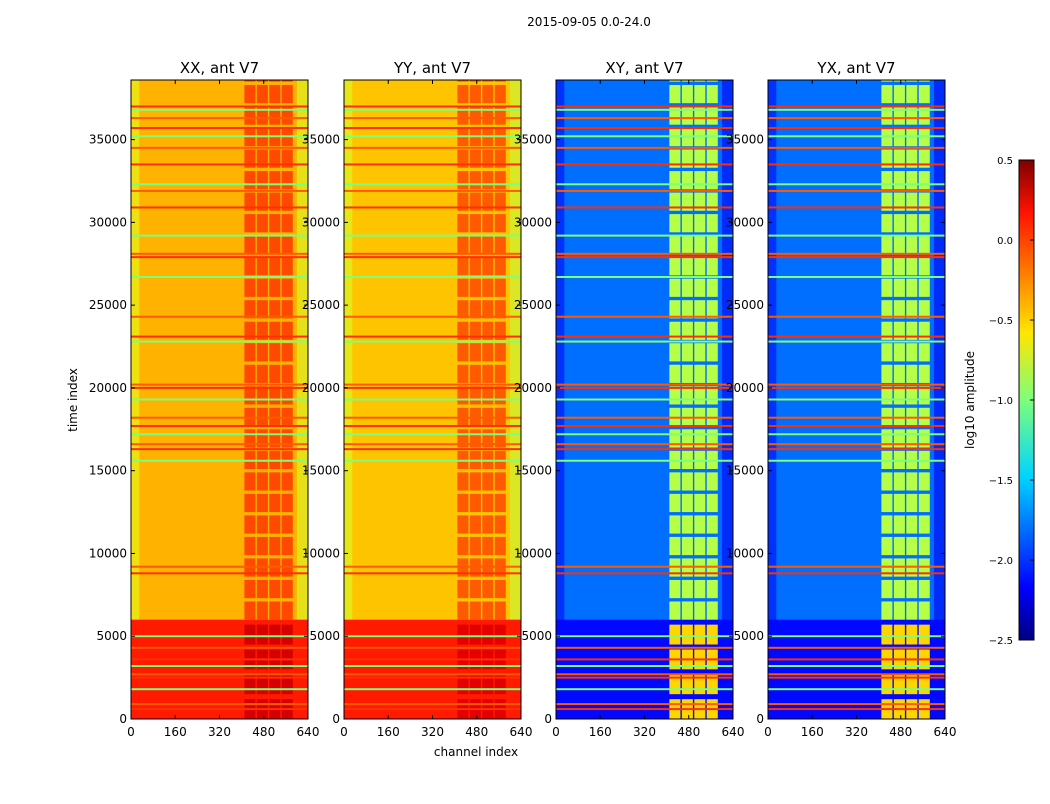 This screenshot has height=804, width=1050. Describe the element at coordinates (219, 732) in the screenshot. I see `x-tick-label: 320` at that location.